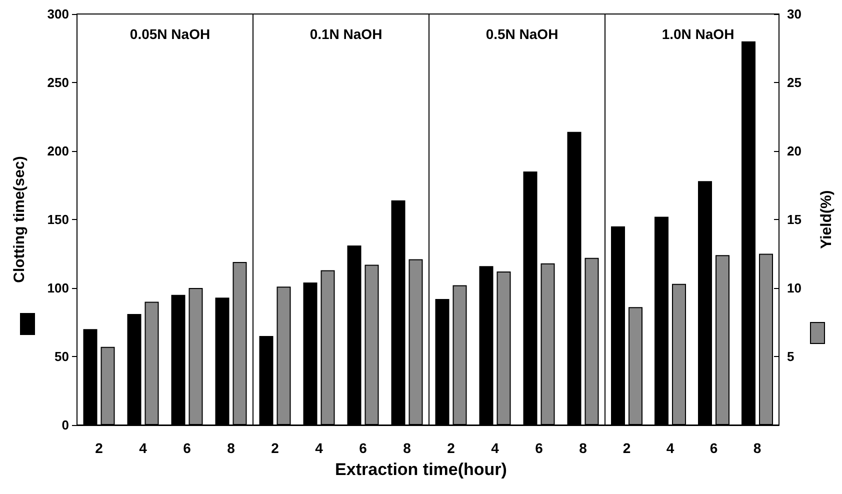 The width and height of the screenshot is (842, 494). I want to click on y2-tick-label: 25, so click(794, 82).